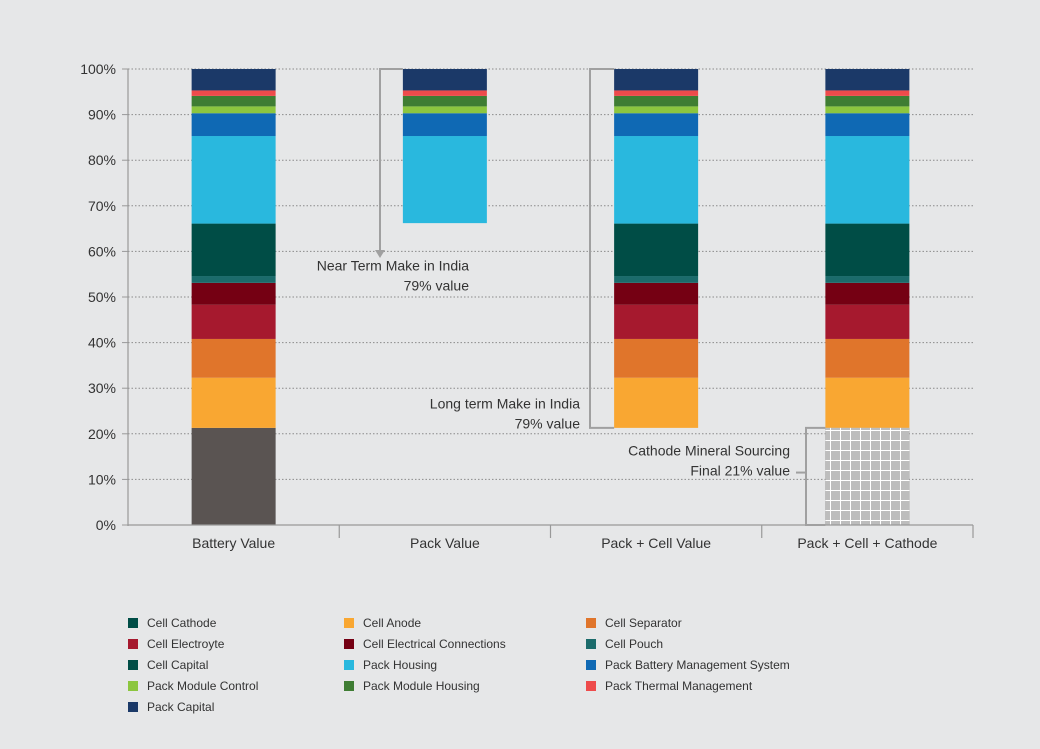  I want to click on annotation-text-near-term: Near Term Make in India, so click(393, 266).